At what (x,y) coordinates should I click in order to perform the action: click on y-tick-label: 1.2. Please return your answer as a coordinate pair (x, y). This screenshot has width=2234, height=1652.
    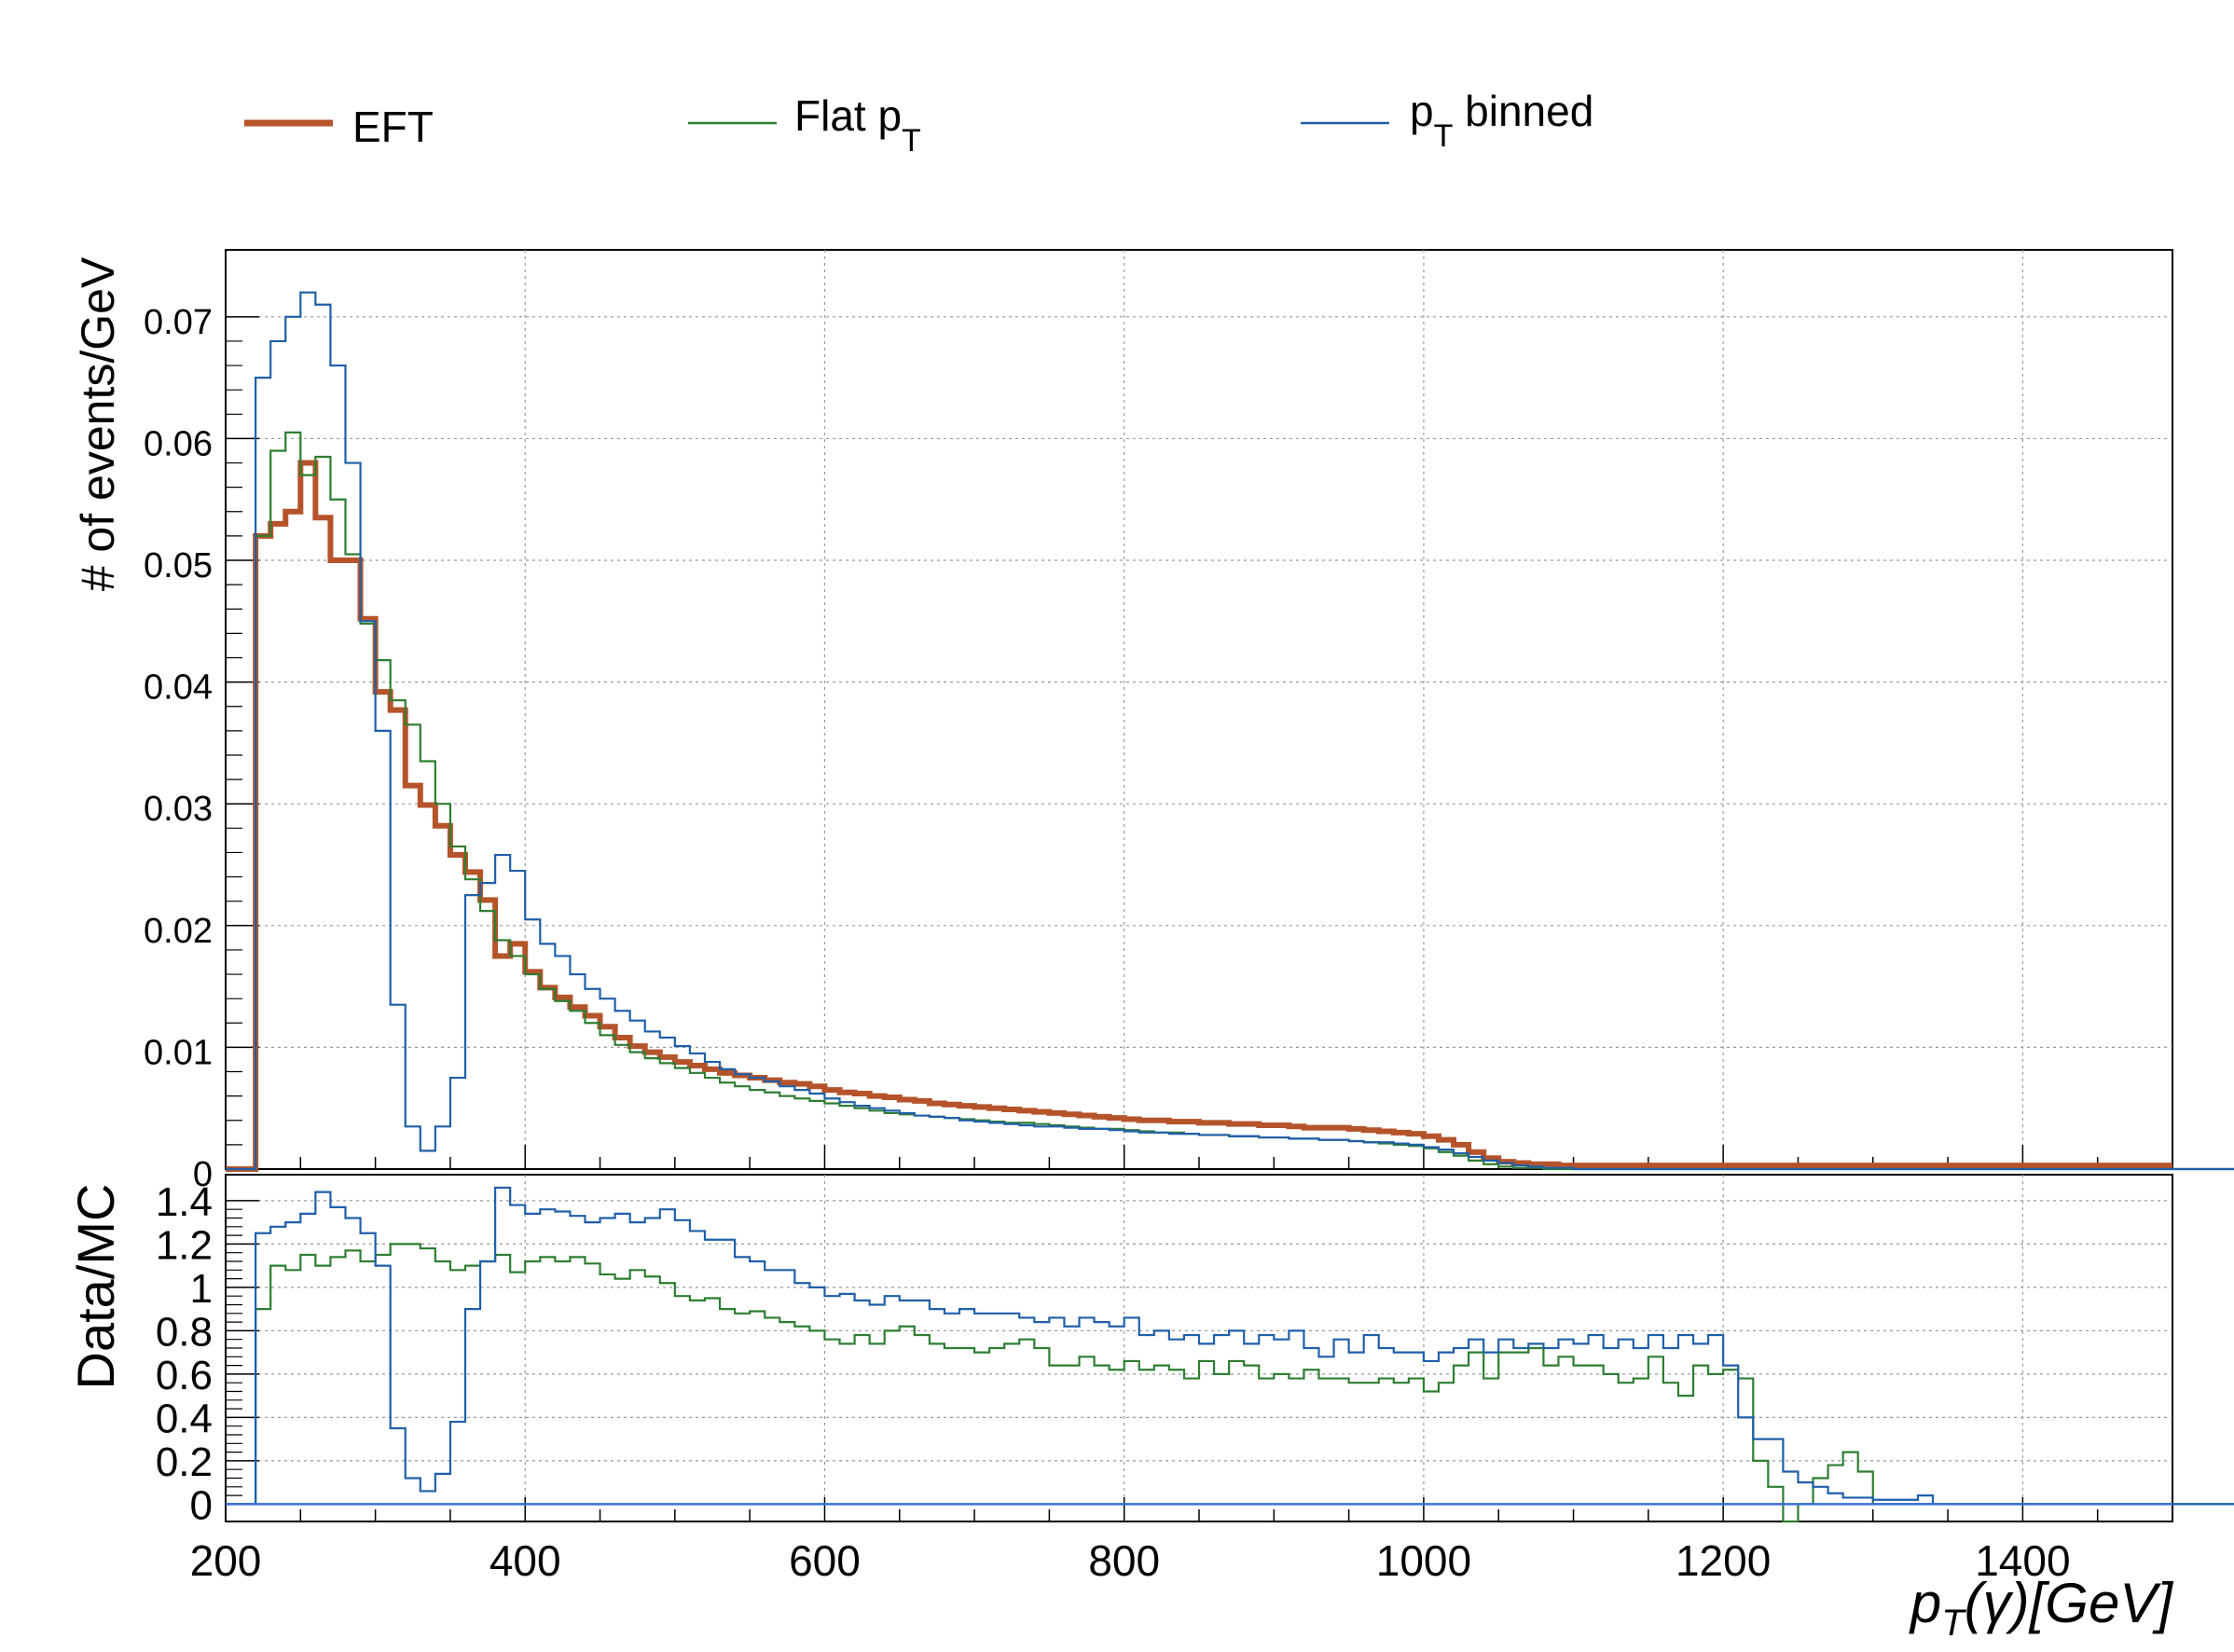
    Looking at the image, I should click on (185, 1245).